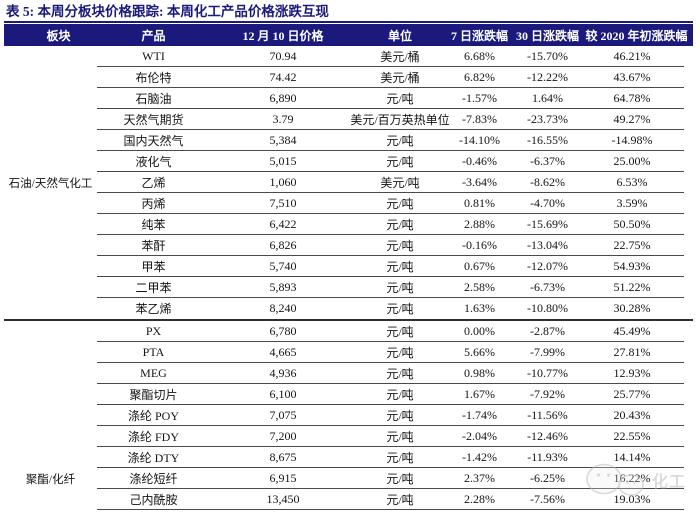 This screenshot has width=700, height=513. Describe the element at coordinates (153, 351) in the screenshot. I see `product-name: PTA` at that location.